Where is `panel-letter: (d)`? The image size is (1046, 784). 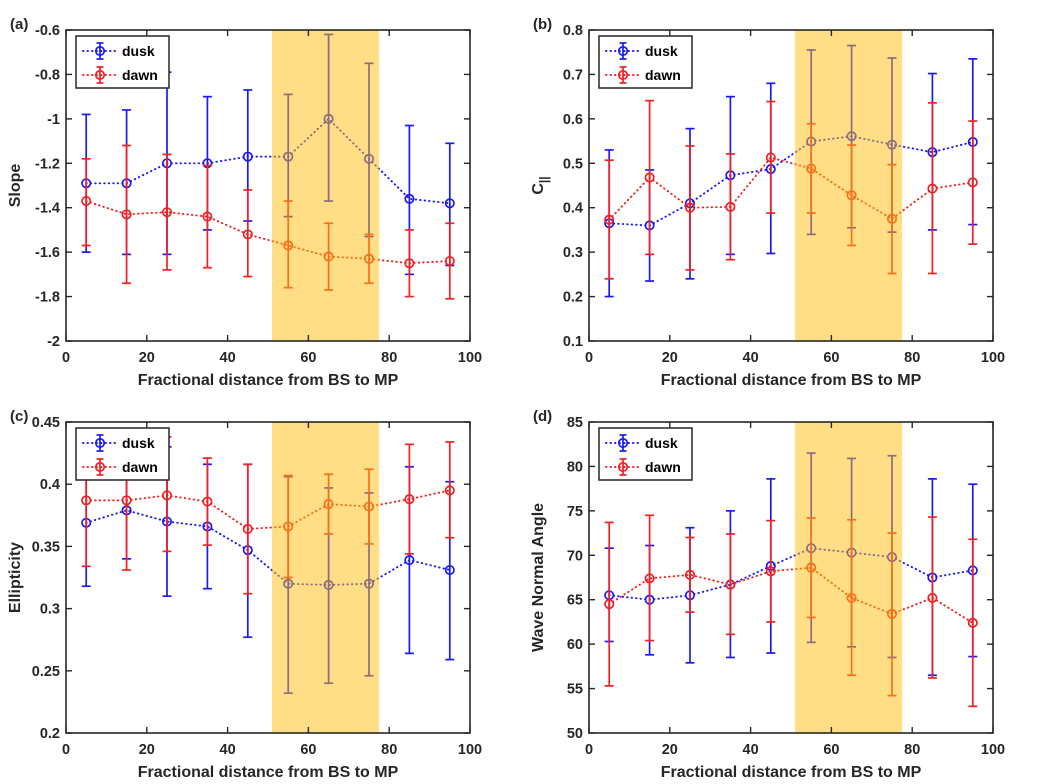
panel-letter: (d) is located at coordinates (542, 416).